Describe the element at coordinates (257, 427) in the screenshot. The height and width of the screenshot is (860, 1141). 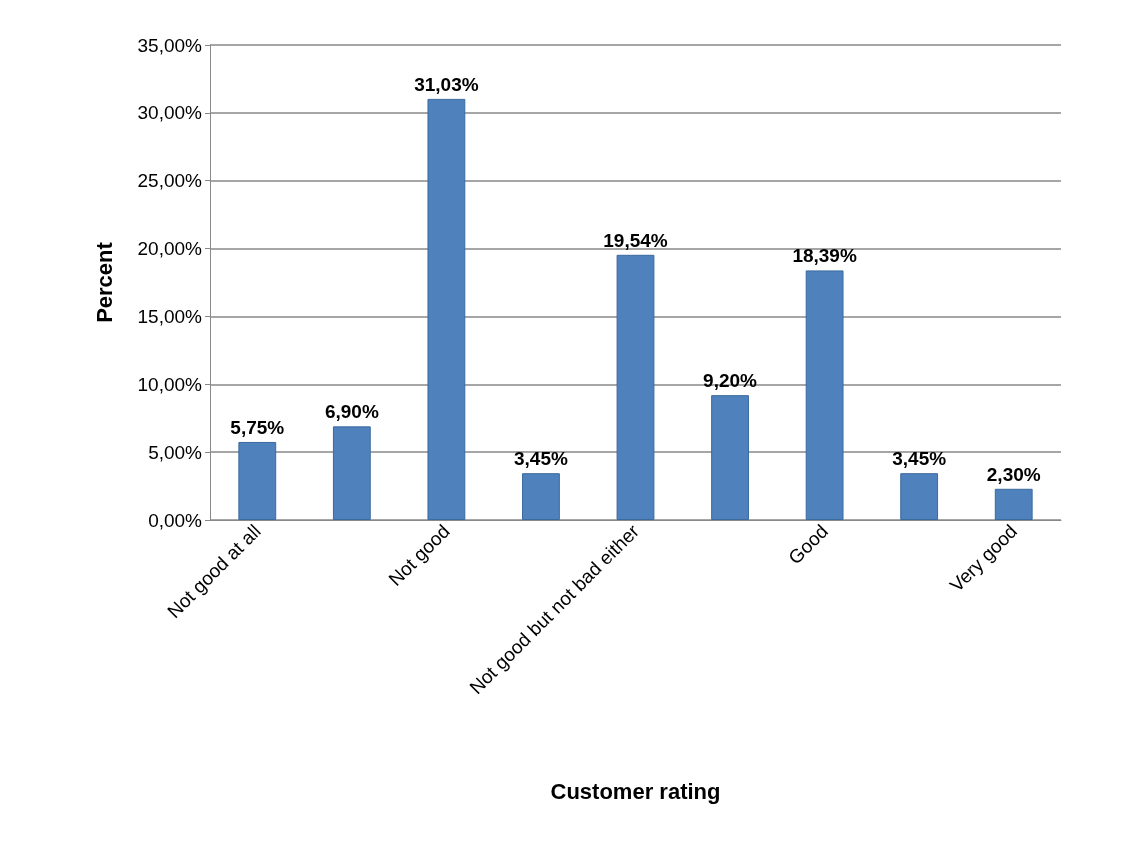
I see `data-label: 5,75%` at that location.